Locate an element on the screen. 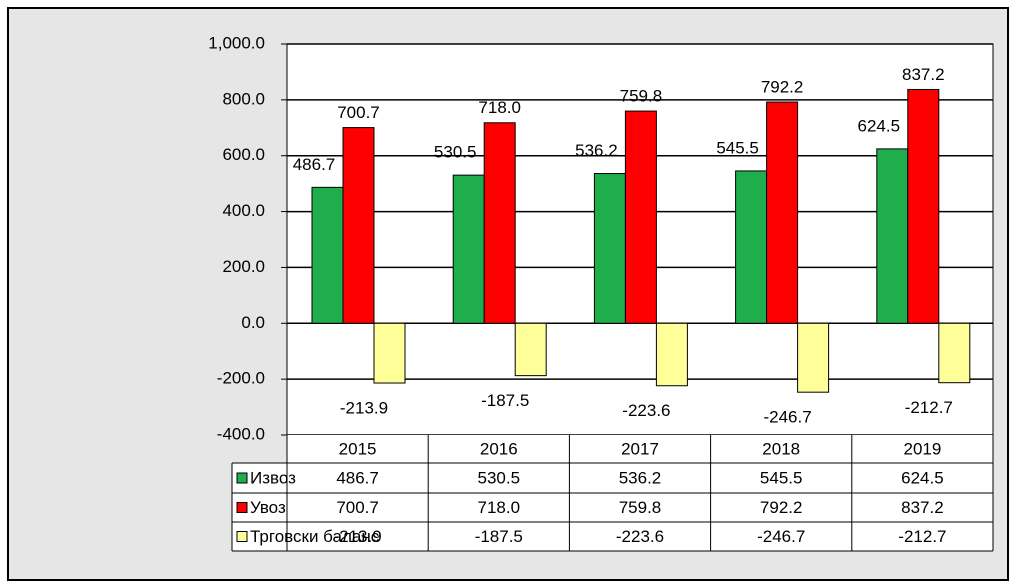  table-cell: -212.7 is located at coordinates (922, 536).